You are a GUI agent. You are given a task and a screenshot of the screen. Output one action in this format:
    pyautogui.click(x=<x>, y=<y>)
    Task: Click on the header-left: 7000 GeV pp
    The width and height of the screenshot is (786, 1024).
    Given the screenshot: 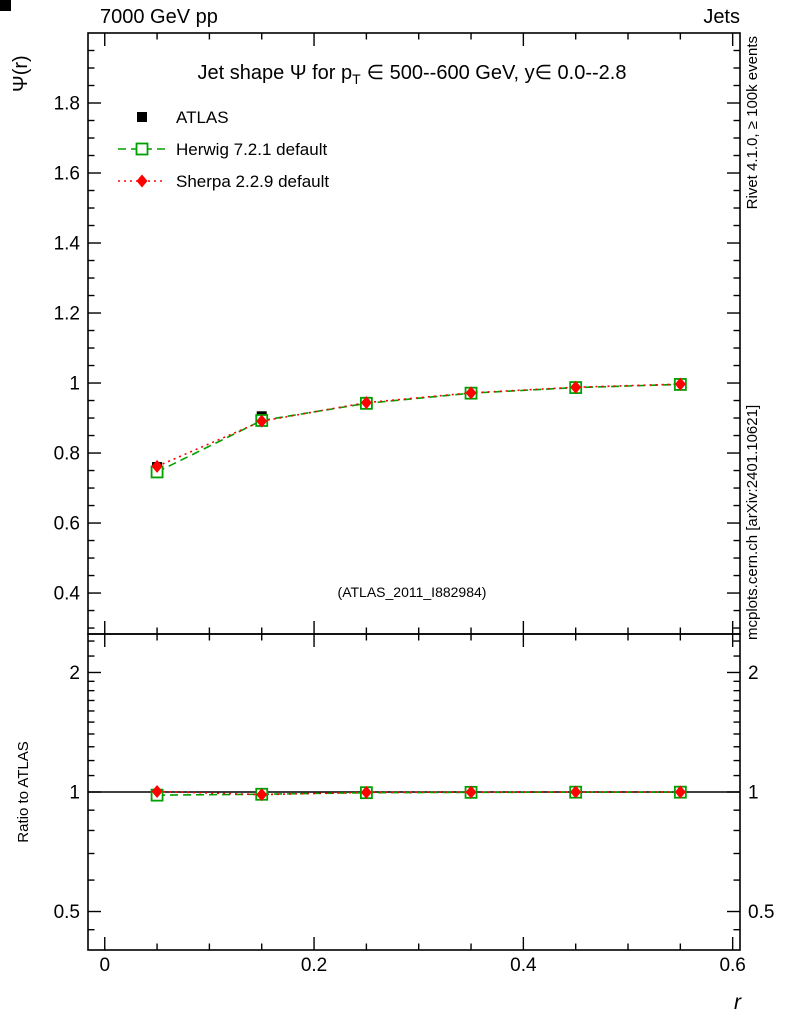 What is the action you would take?
    pyautogui.click(x=159, y=17)
    